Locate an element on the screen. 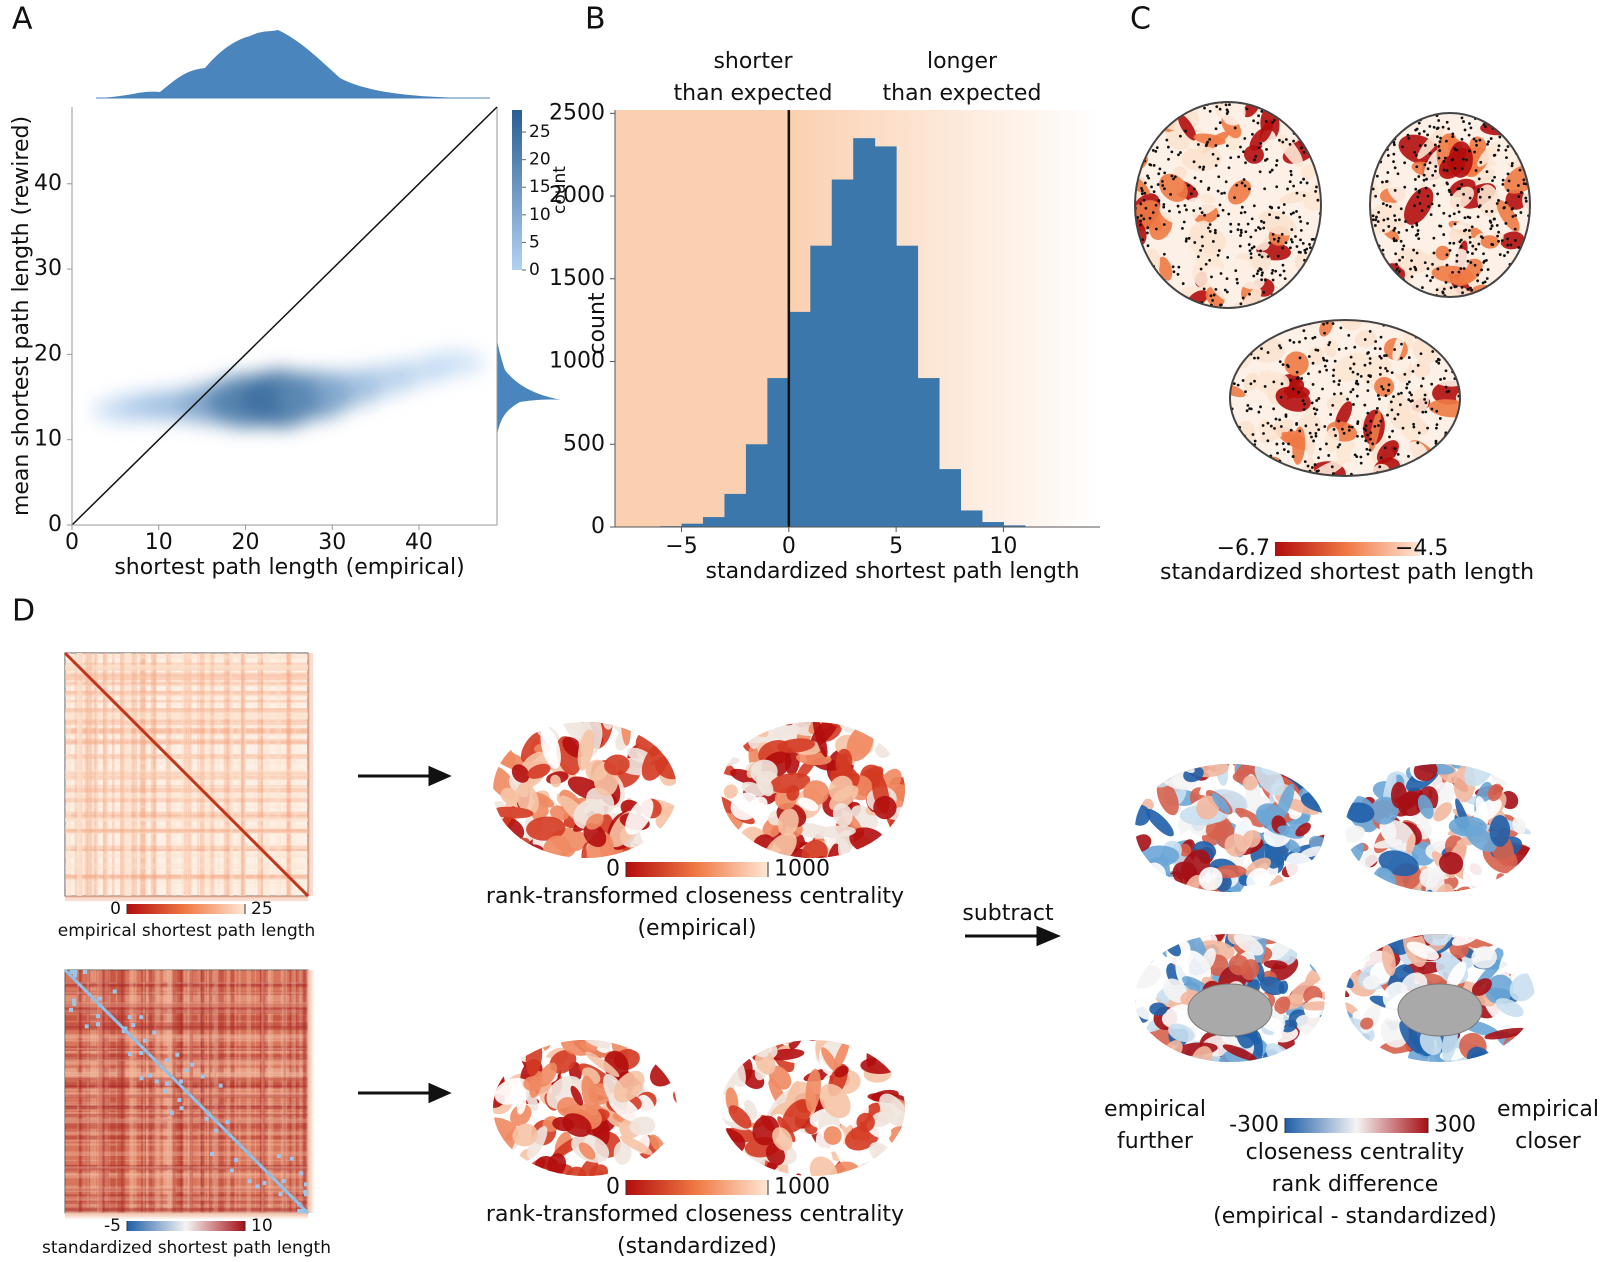 The image size is (1600, 1262). identity-line is located at coordinates (284, 316).